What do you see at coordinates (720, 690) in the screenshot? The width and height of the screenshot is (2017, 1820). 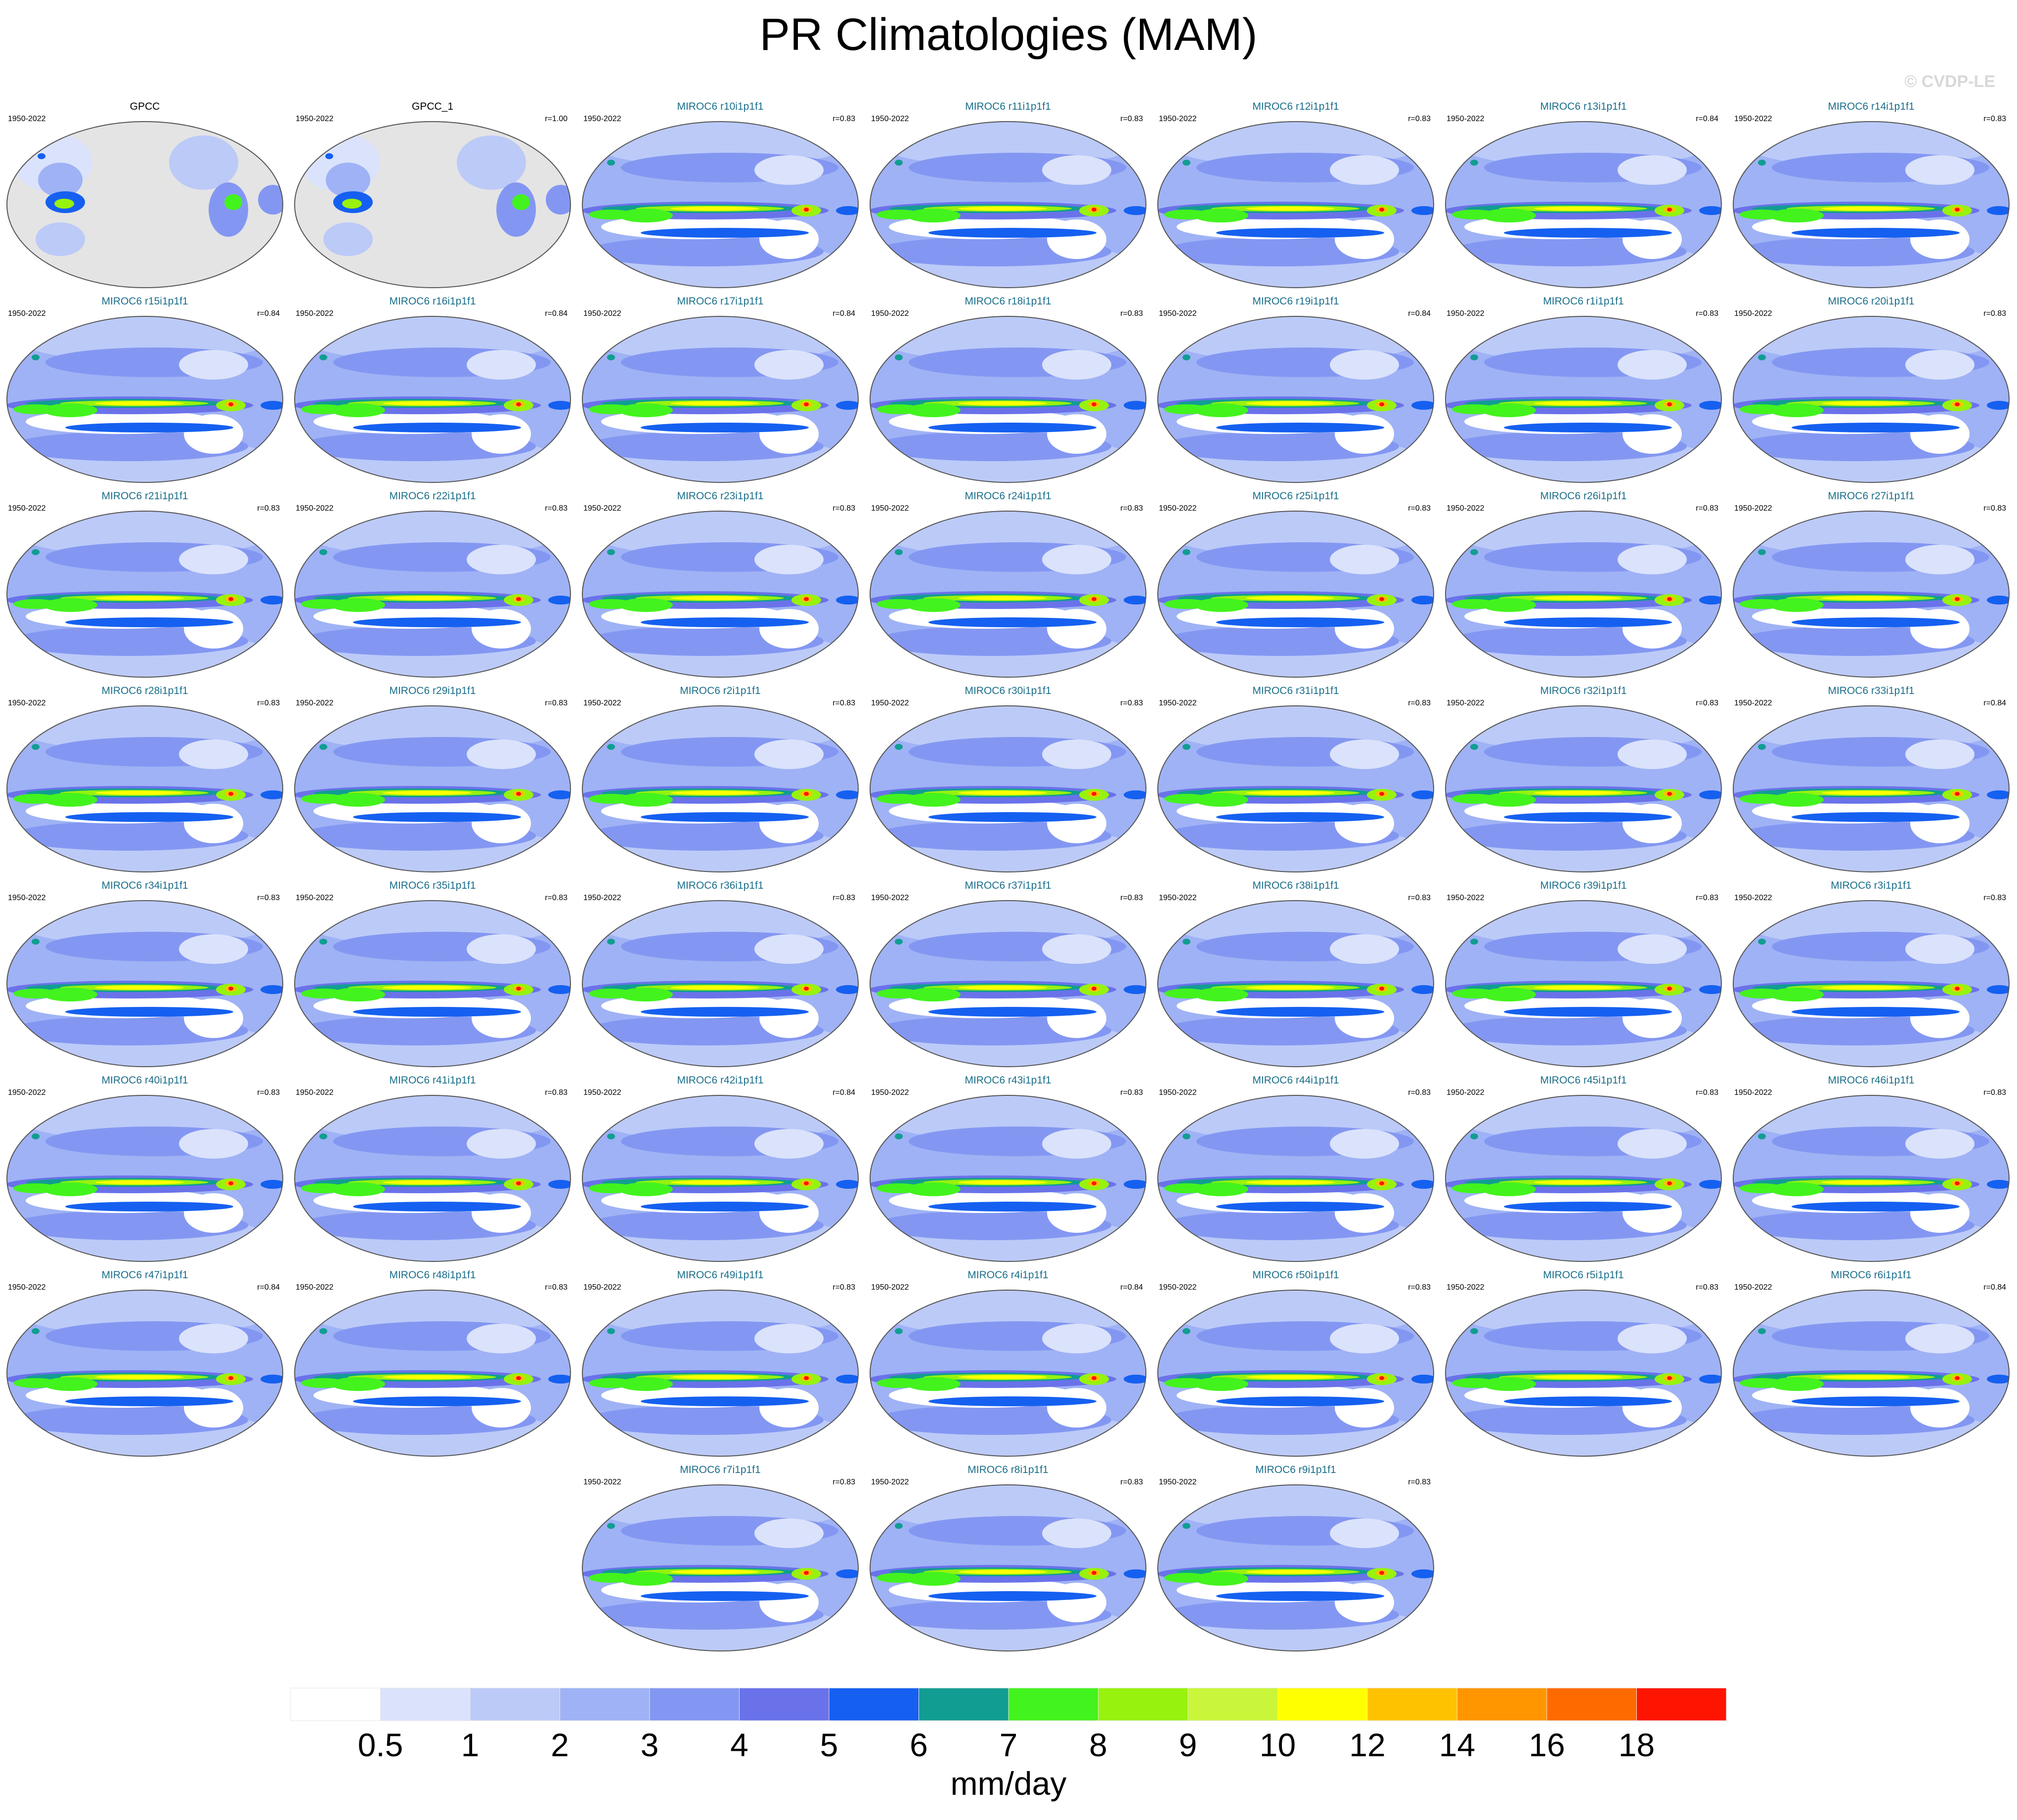 I see `panel-title: MIROC6 r2i1p1f1` at bounding box center [720, 690].